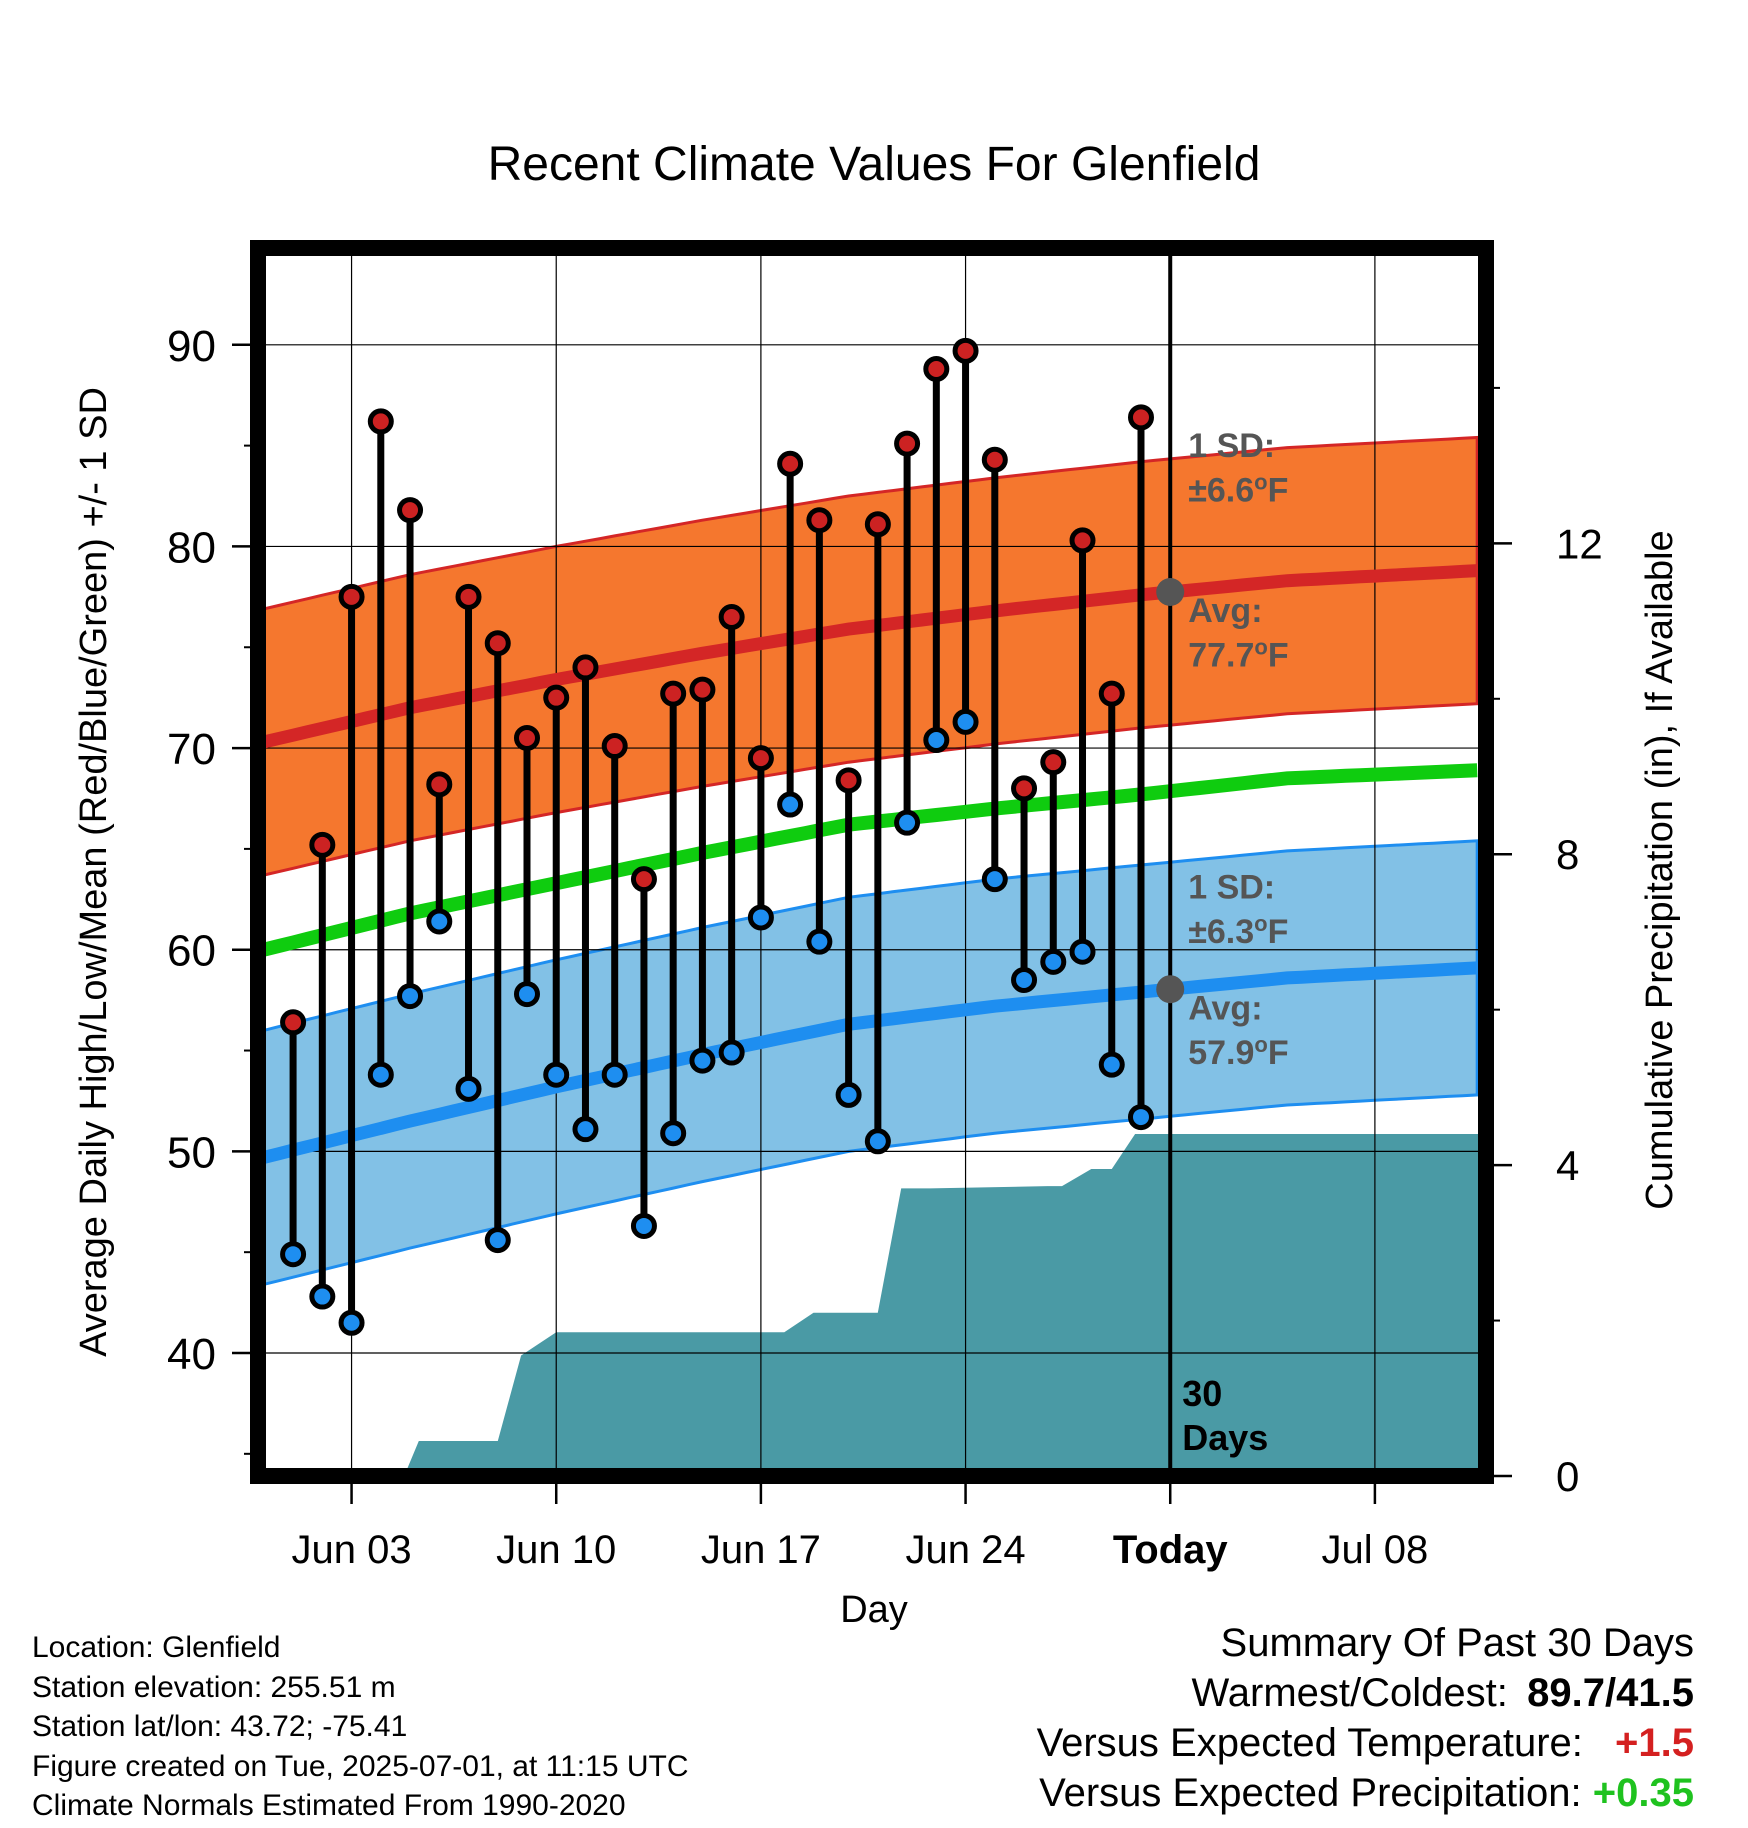 This screenshot has height=1828, width=1748. What do you see at coordinates (1170, 989) in the screenshot?
I see `today-low-avg-marker` at bounding box center [1170, 989].